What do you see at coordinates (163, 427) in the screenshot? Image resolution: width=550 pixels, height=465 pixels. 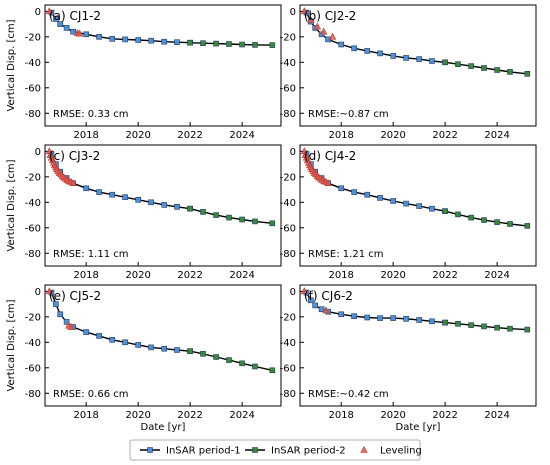 I see `x-axis-label: Date [yr]` at bounding box center [163, 427].